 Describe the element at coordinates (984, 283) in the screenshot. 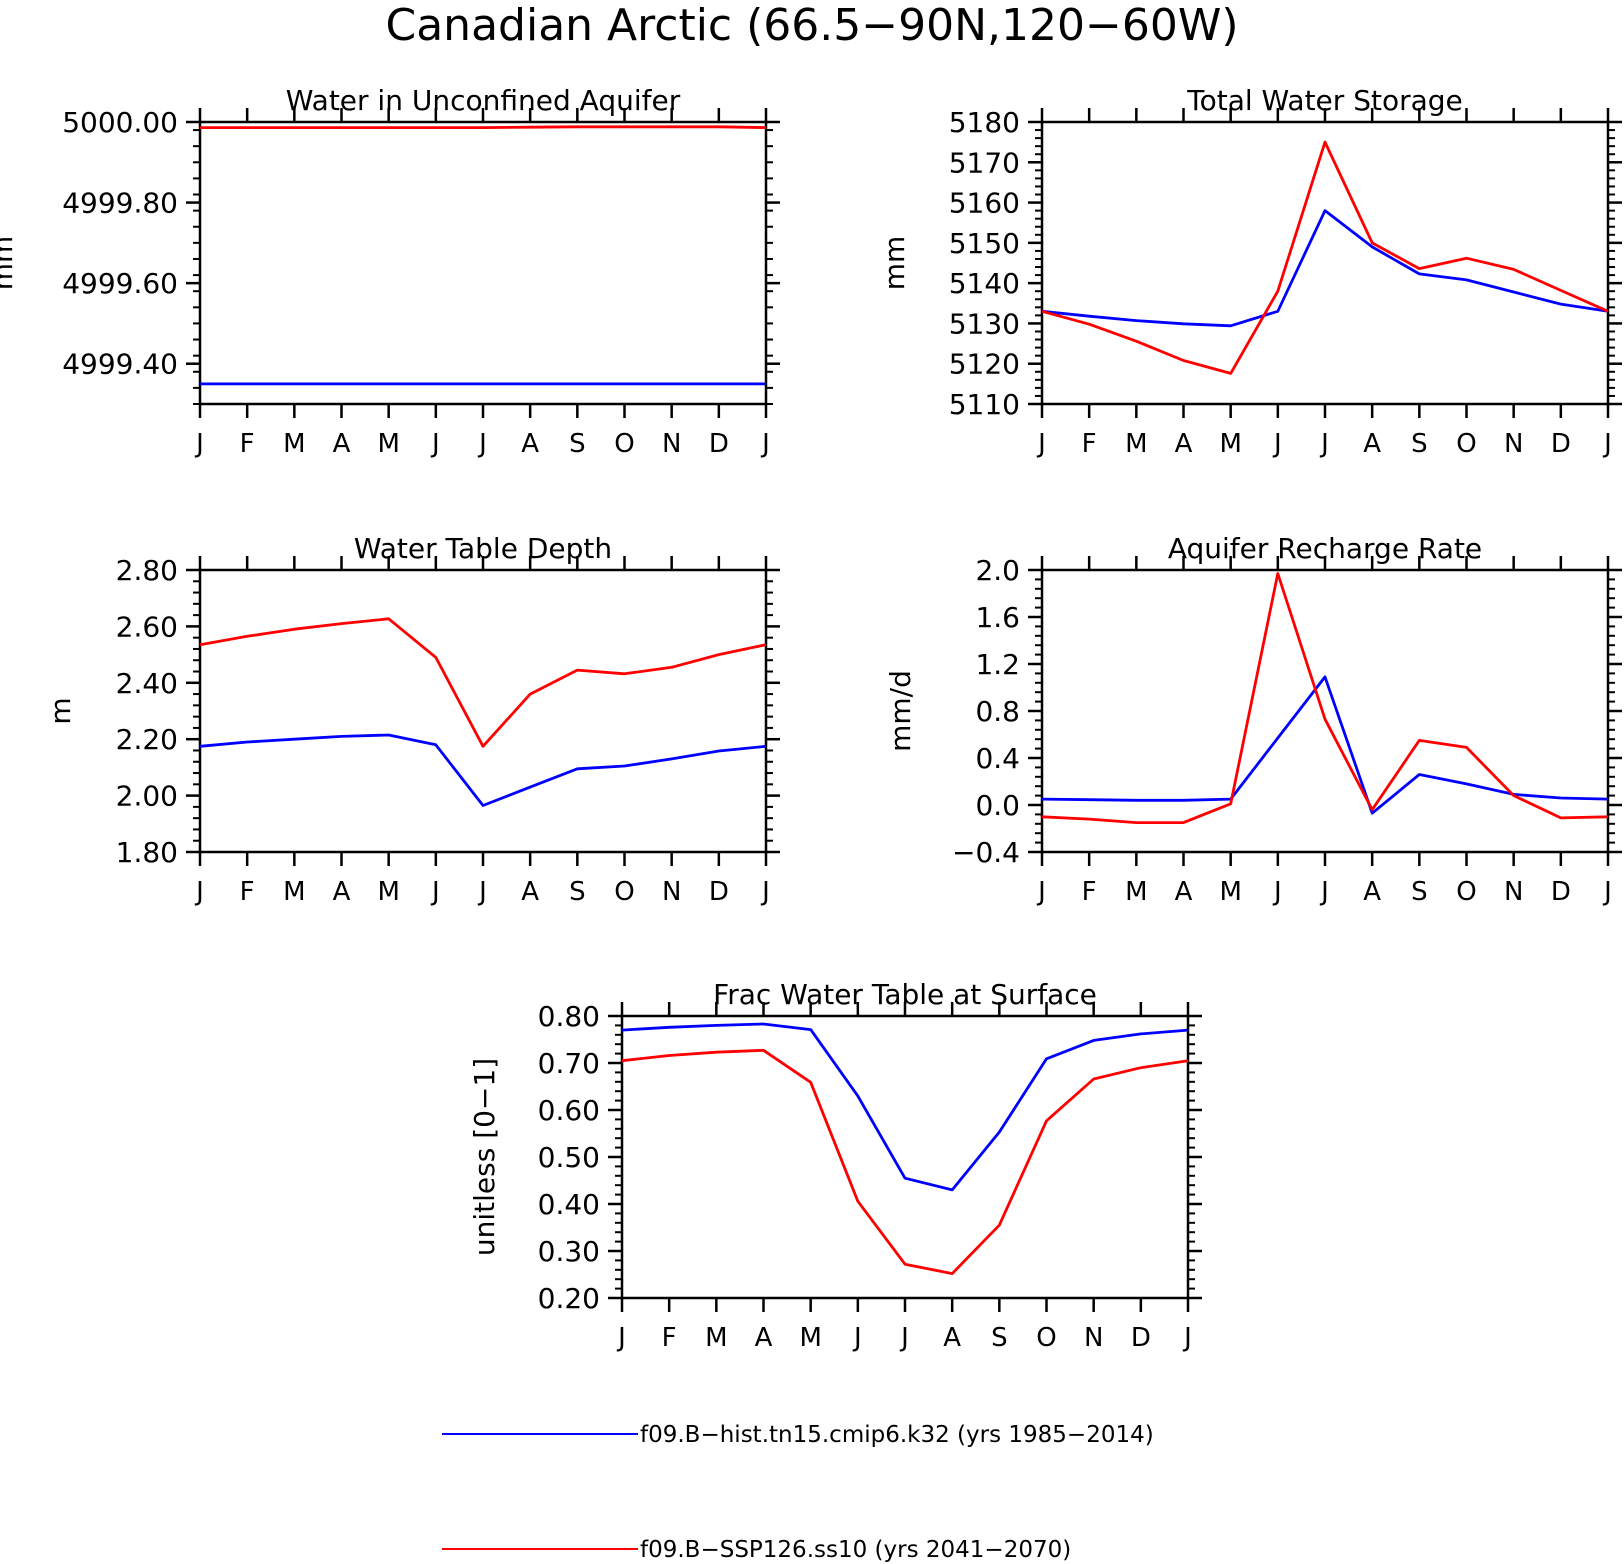

I see `y-tick-label: 5140` at that location.